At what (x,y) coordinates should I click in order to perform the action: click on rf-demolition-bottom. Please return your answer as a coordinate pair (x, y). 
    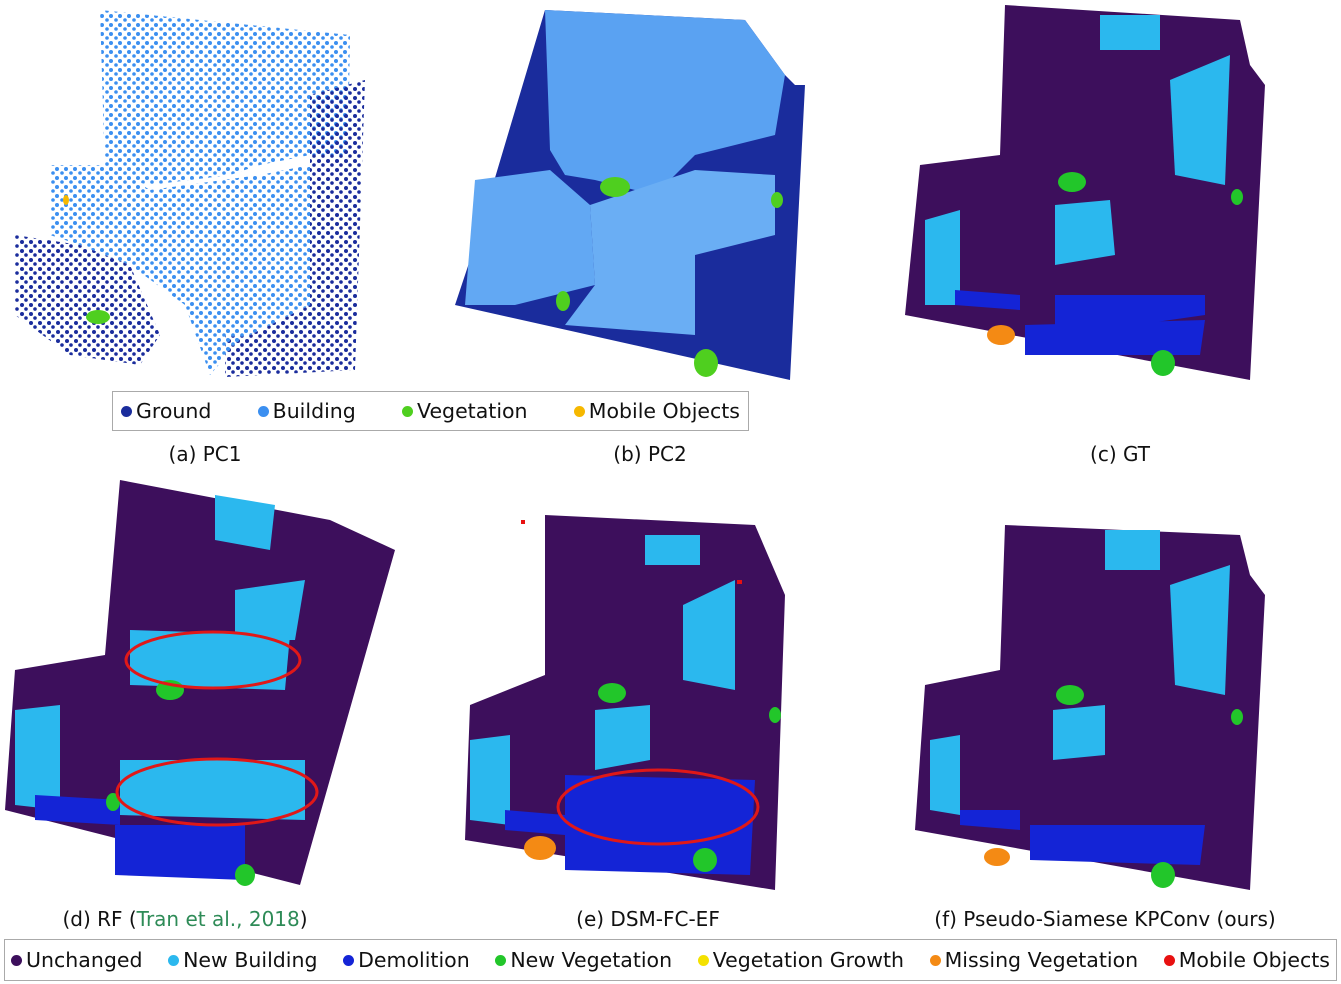
    Looking at the image, I should click on (180, 852).